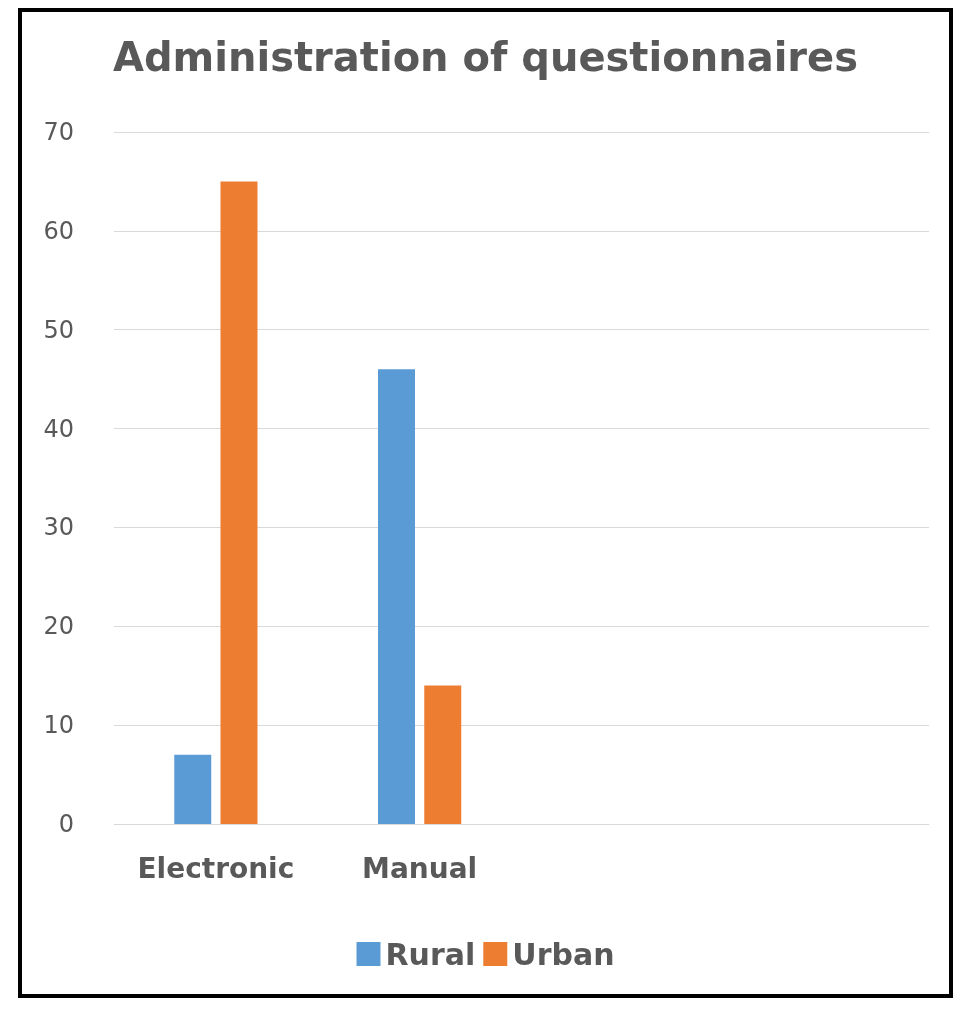 The width and height of the screenshot is (961, 1014). What do you see at coordinates (58, 725) in the screenshot?
I see `y-tick-label: 10` at bounding box center [58, 725].